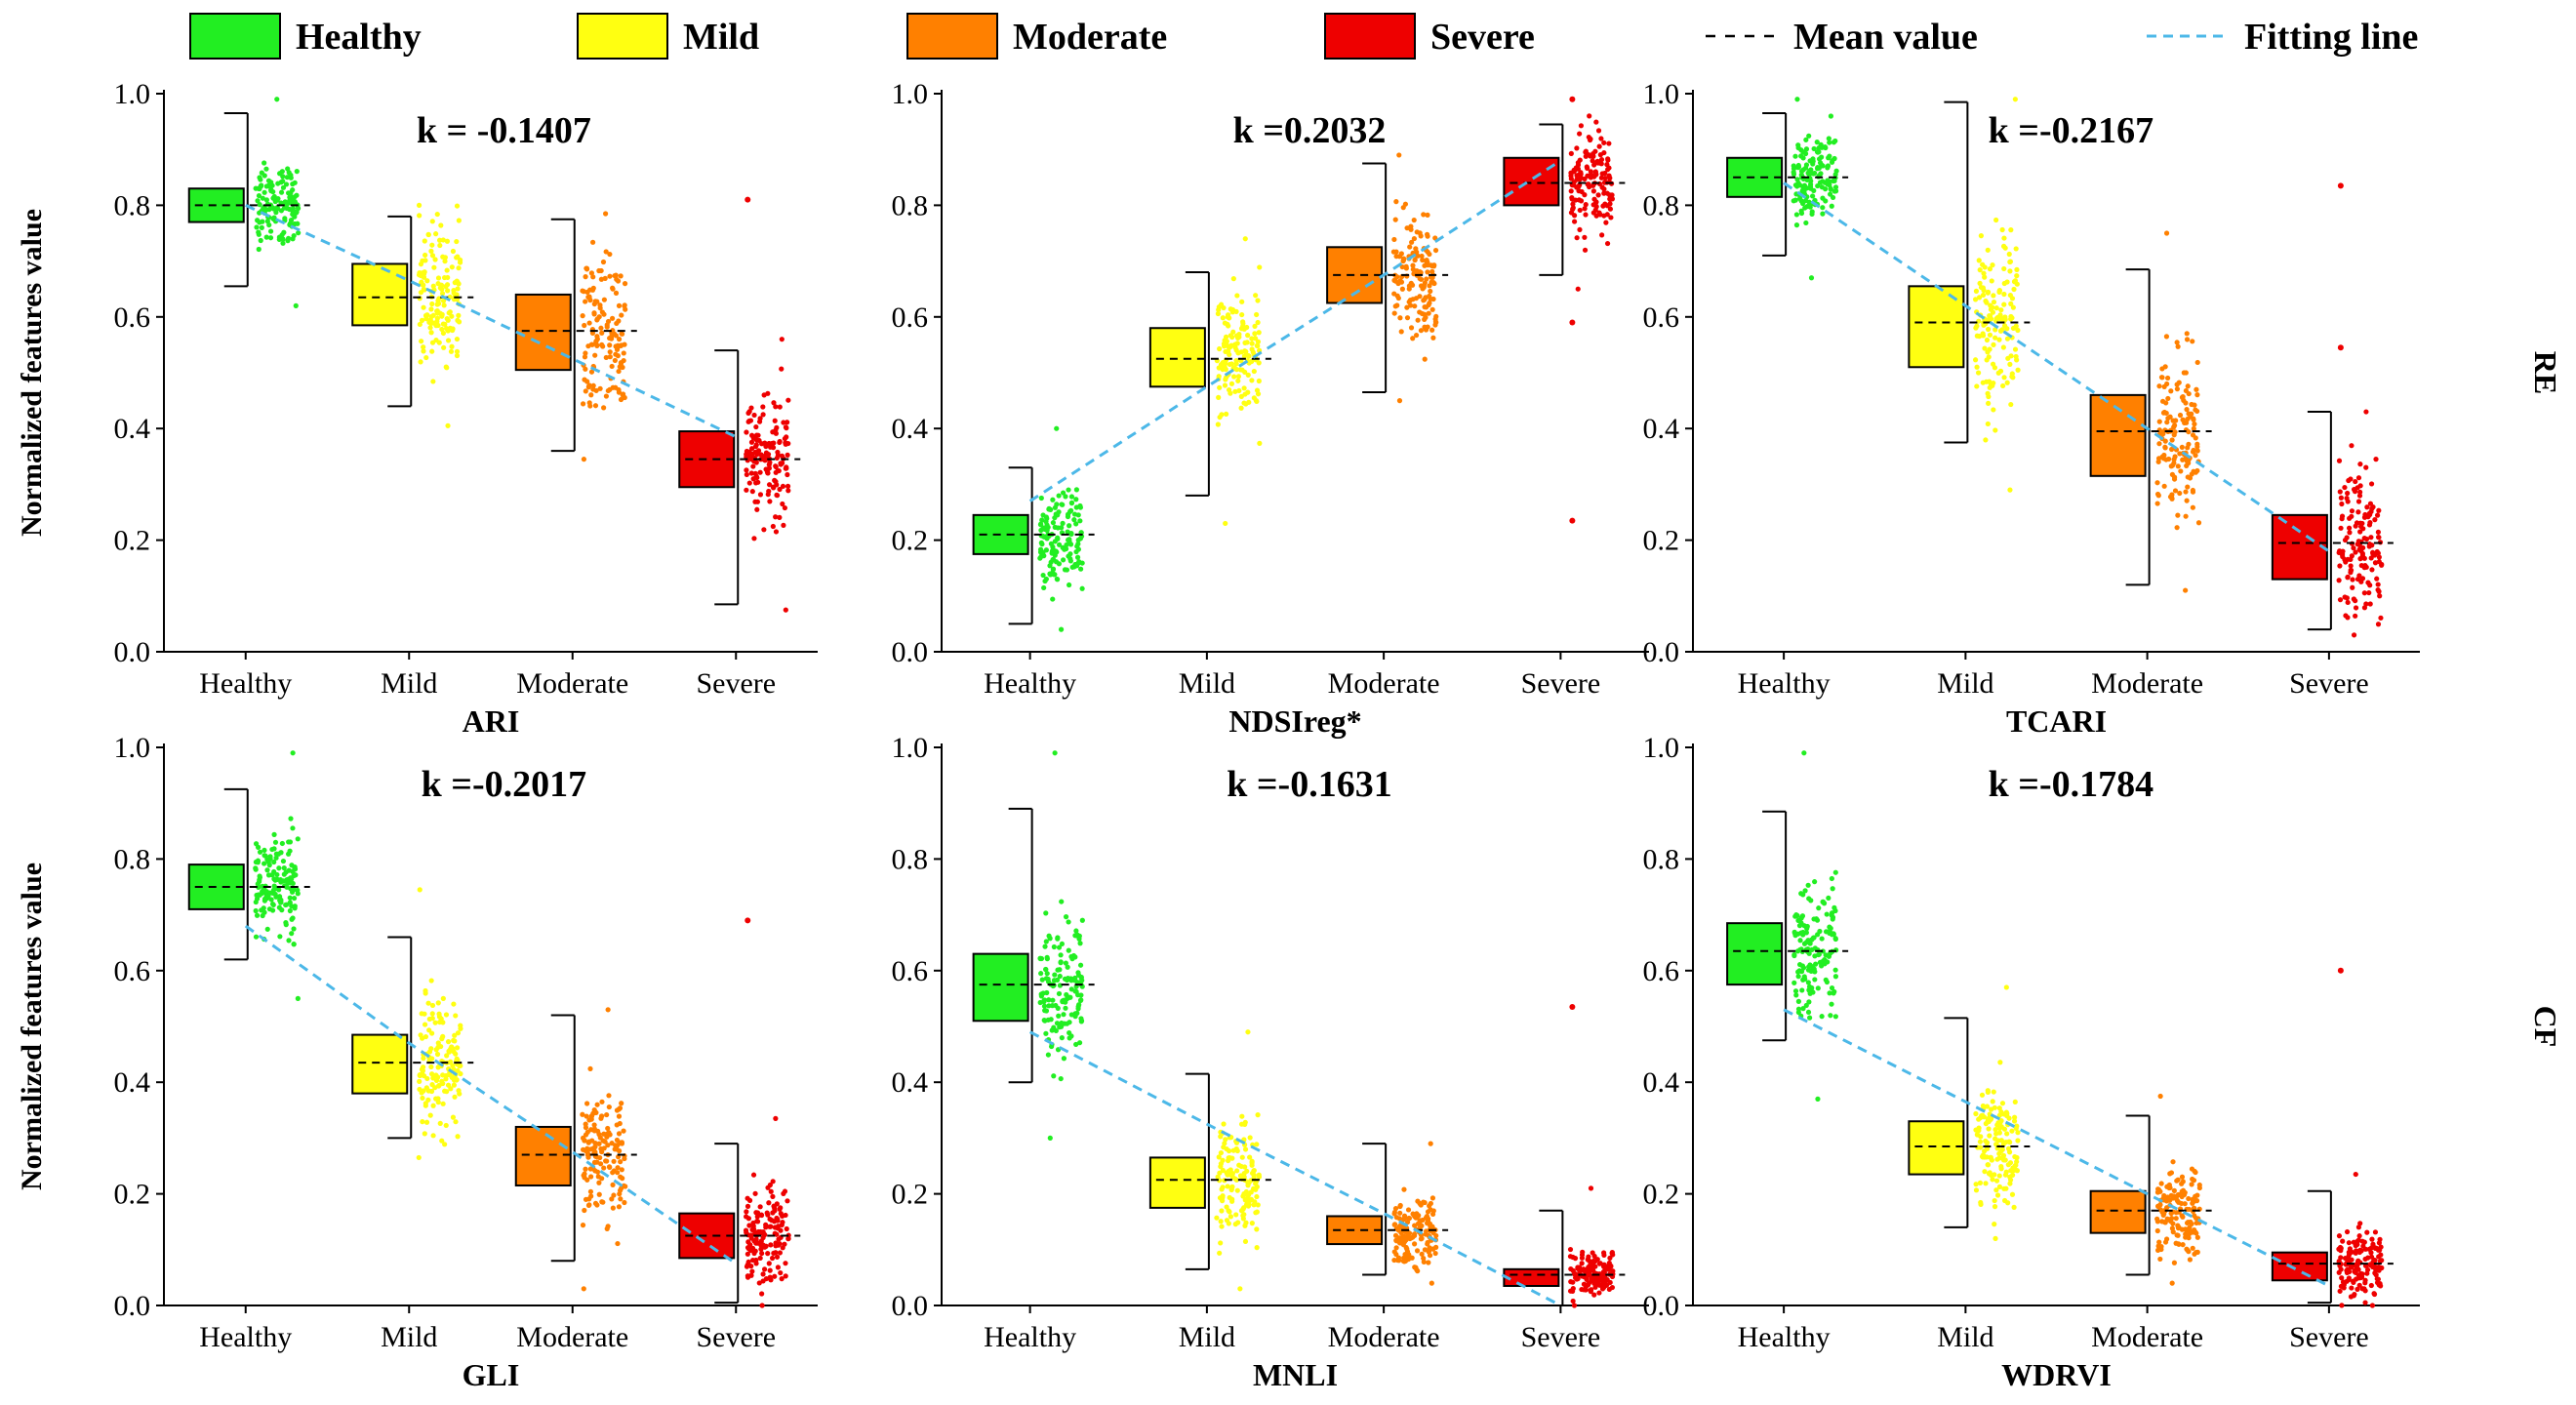  I want to click on group-mild, so click(1969, 1112).